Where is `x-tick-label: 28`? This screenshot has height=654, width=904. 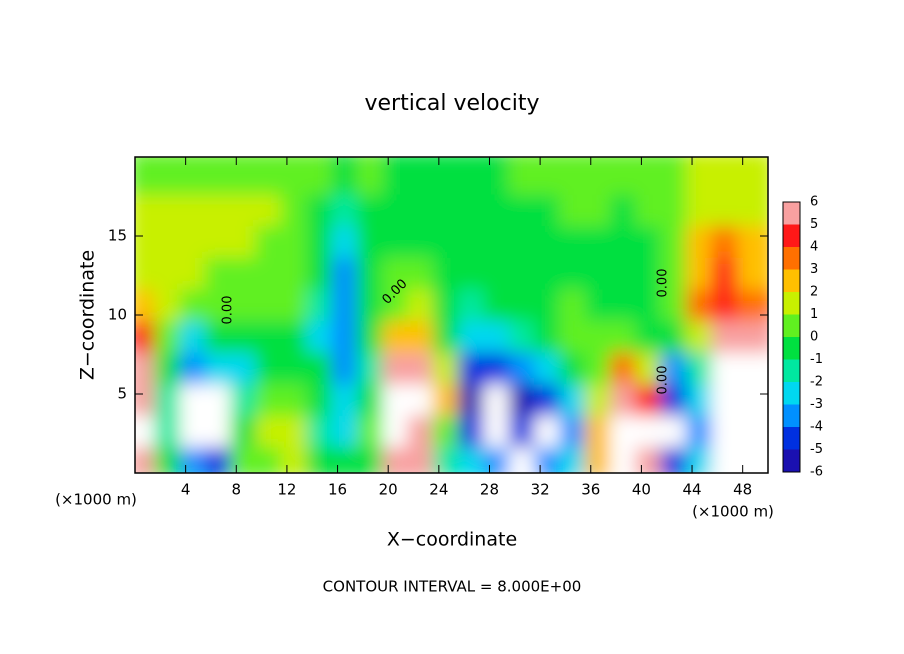 x-tick-label: 28 is located at coordinates (489, 490).